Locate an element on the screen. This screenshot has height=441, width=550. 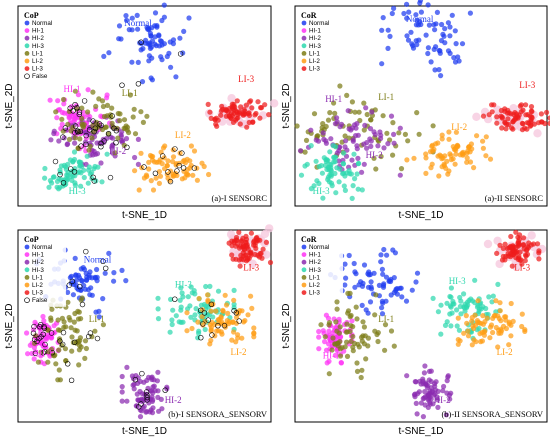
point-li-3-halo is located at coordinates (476, 117).